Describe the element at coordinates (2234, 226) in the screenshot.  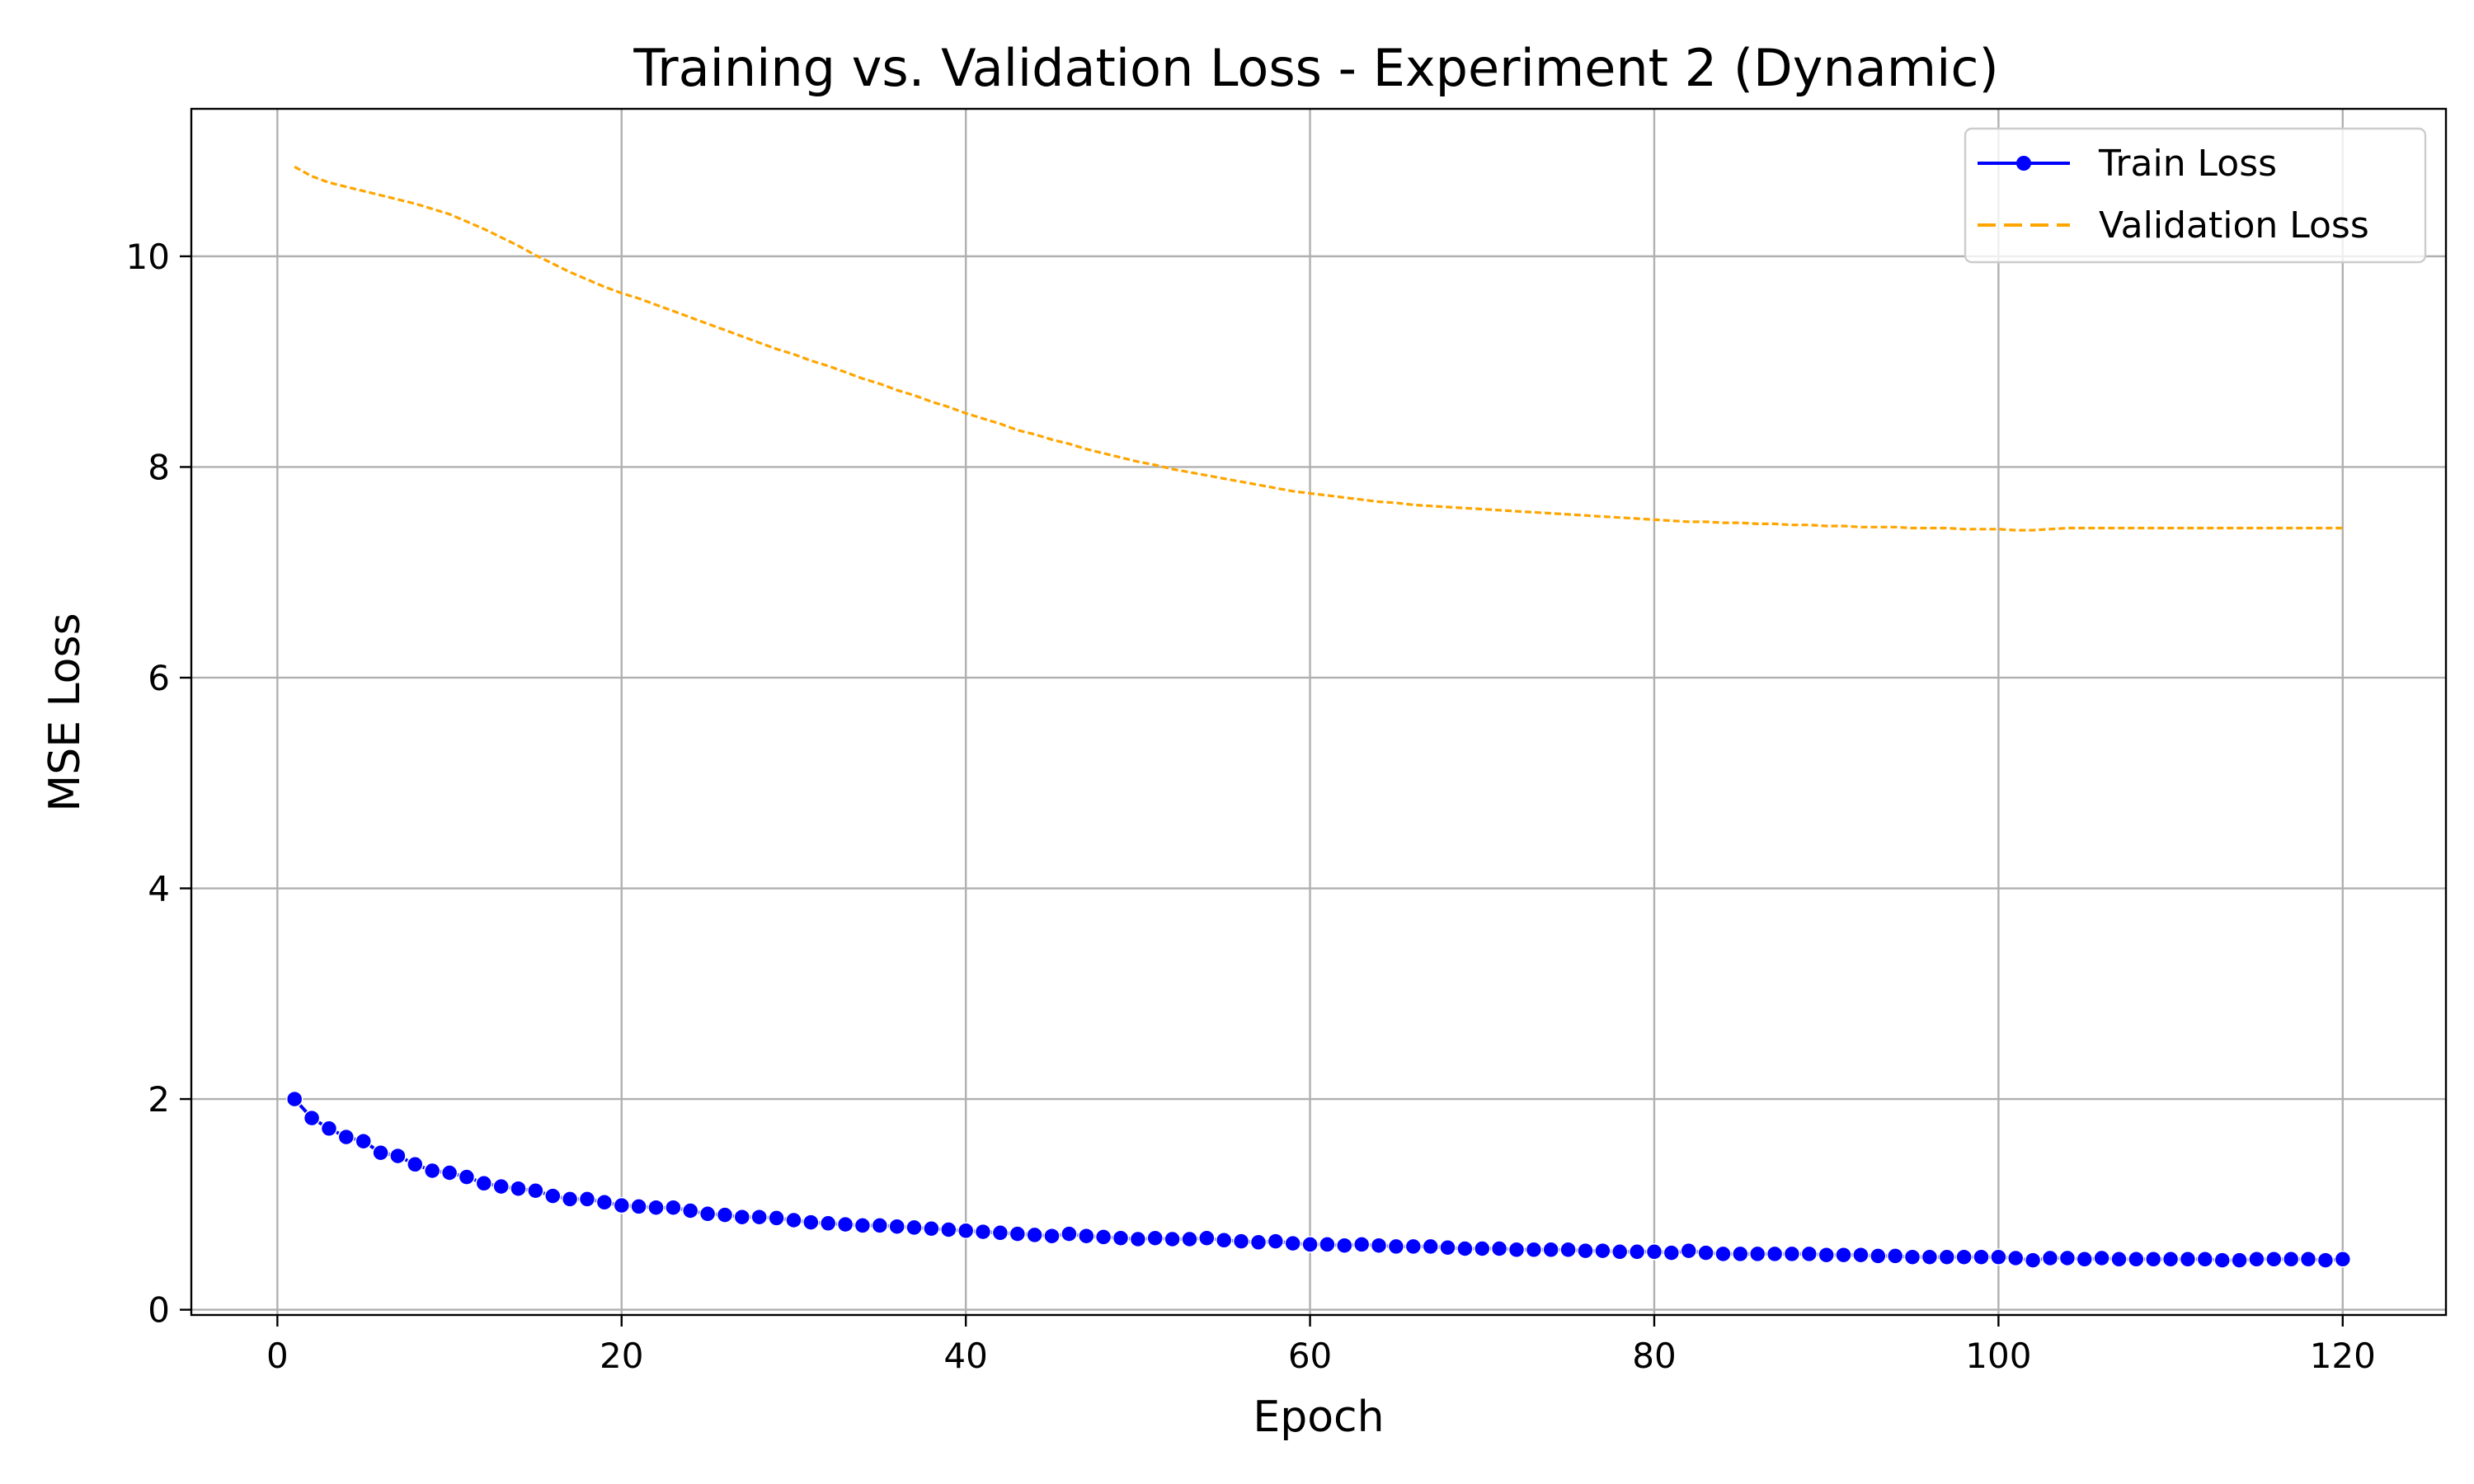
I see `legend-validation-label: Validation Loss` at that location.